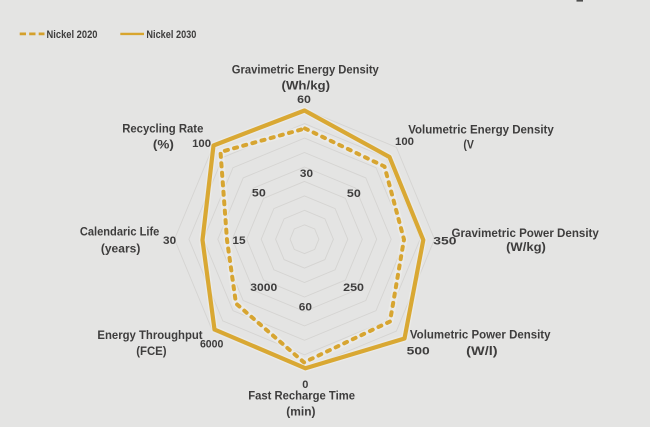 The image size is (650, 427). Describe the element at coordinates (121, 248) in the screenshot. I see `svg-text: (years)` at that location.